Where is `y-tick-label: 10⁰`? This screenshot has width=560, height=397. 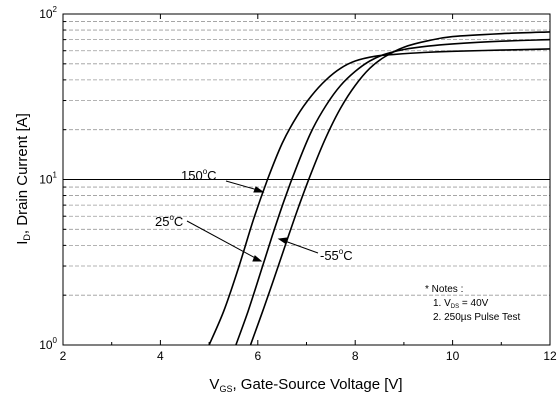 y-tick-label: 10⁰ is located at coordinates (48, 344).